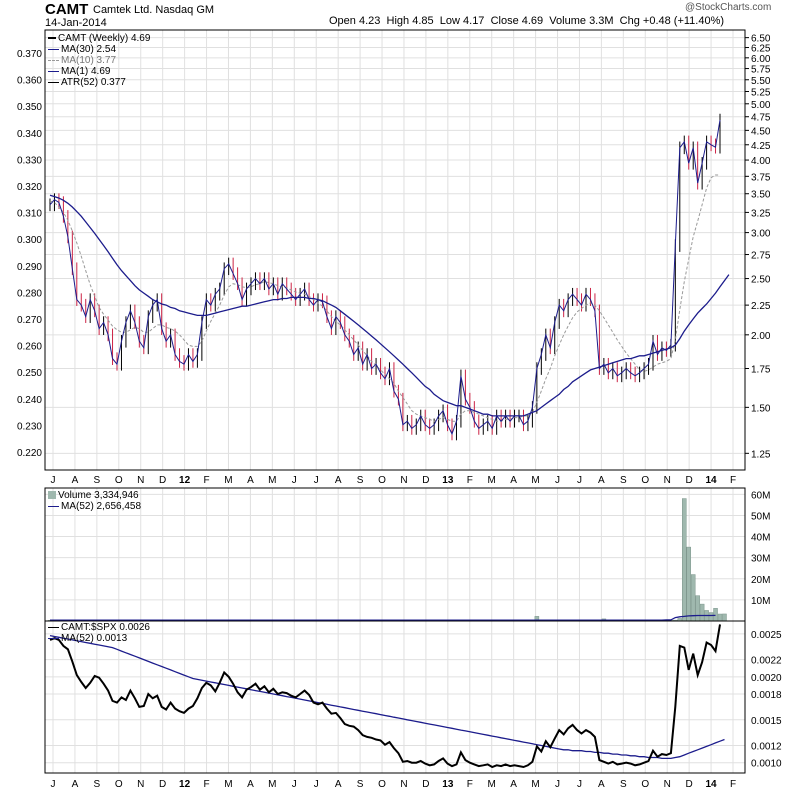 This screenshot has height=795, width=800. Describe the element at coordinates (101, 506) in the screenshot. I see `legend-vol-ma-text: MA(52) 2,656,458` at that location.